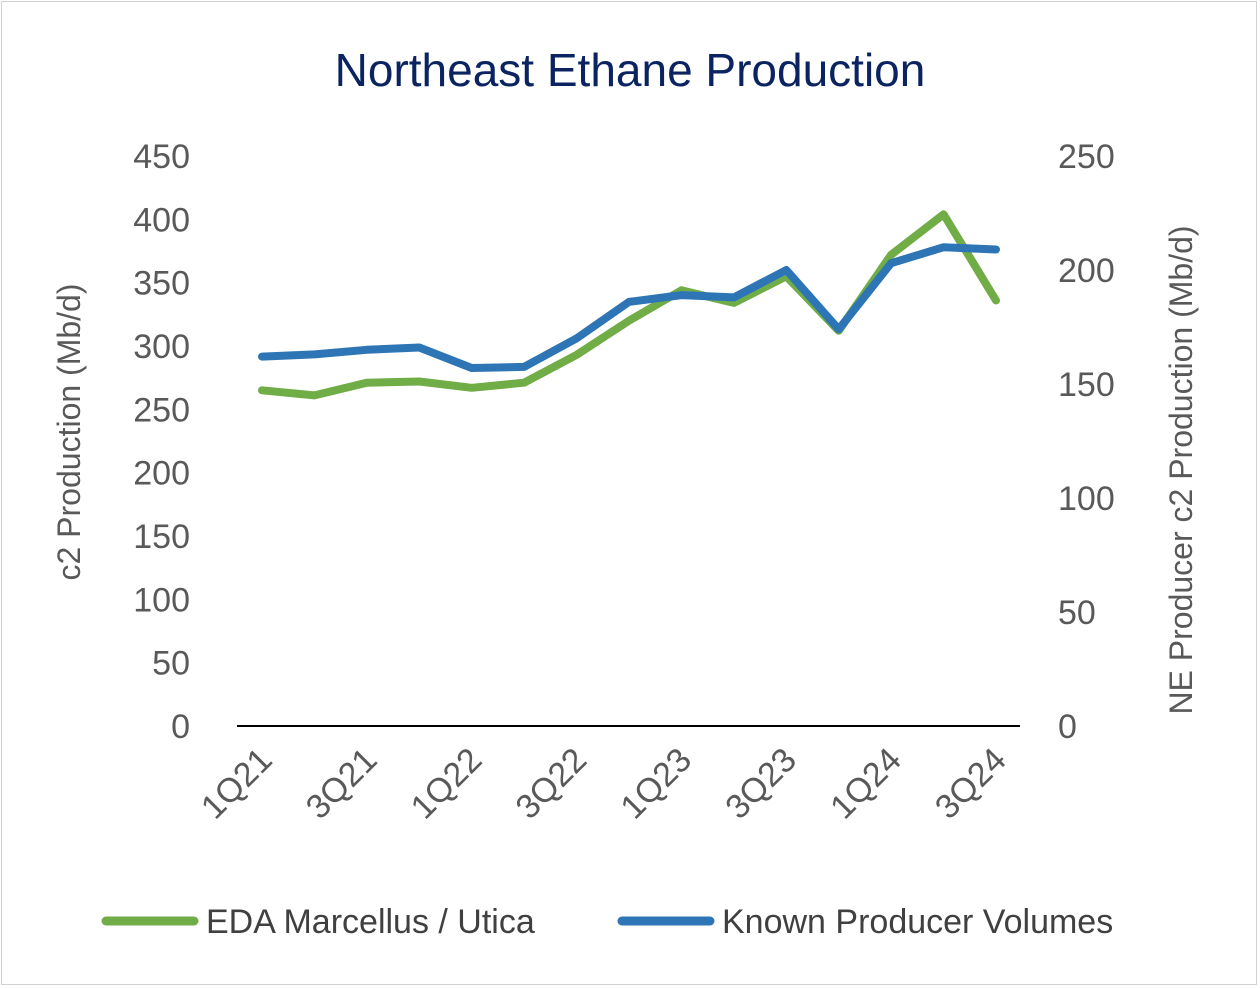 The image size is (1260, 988). What do you see at coordinates (370, 922) in the screenshot?
I see `legend-label: EDA Marcellus / Utica` at bounding box center [370, 922].